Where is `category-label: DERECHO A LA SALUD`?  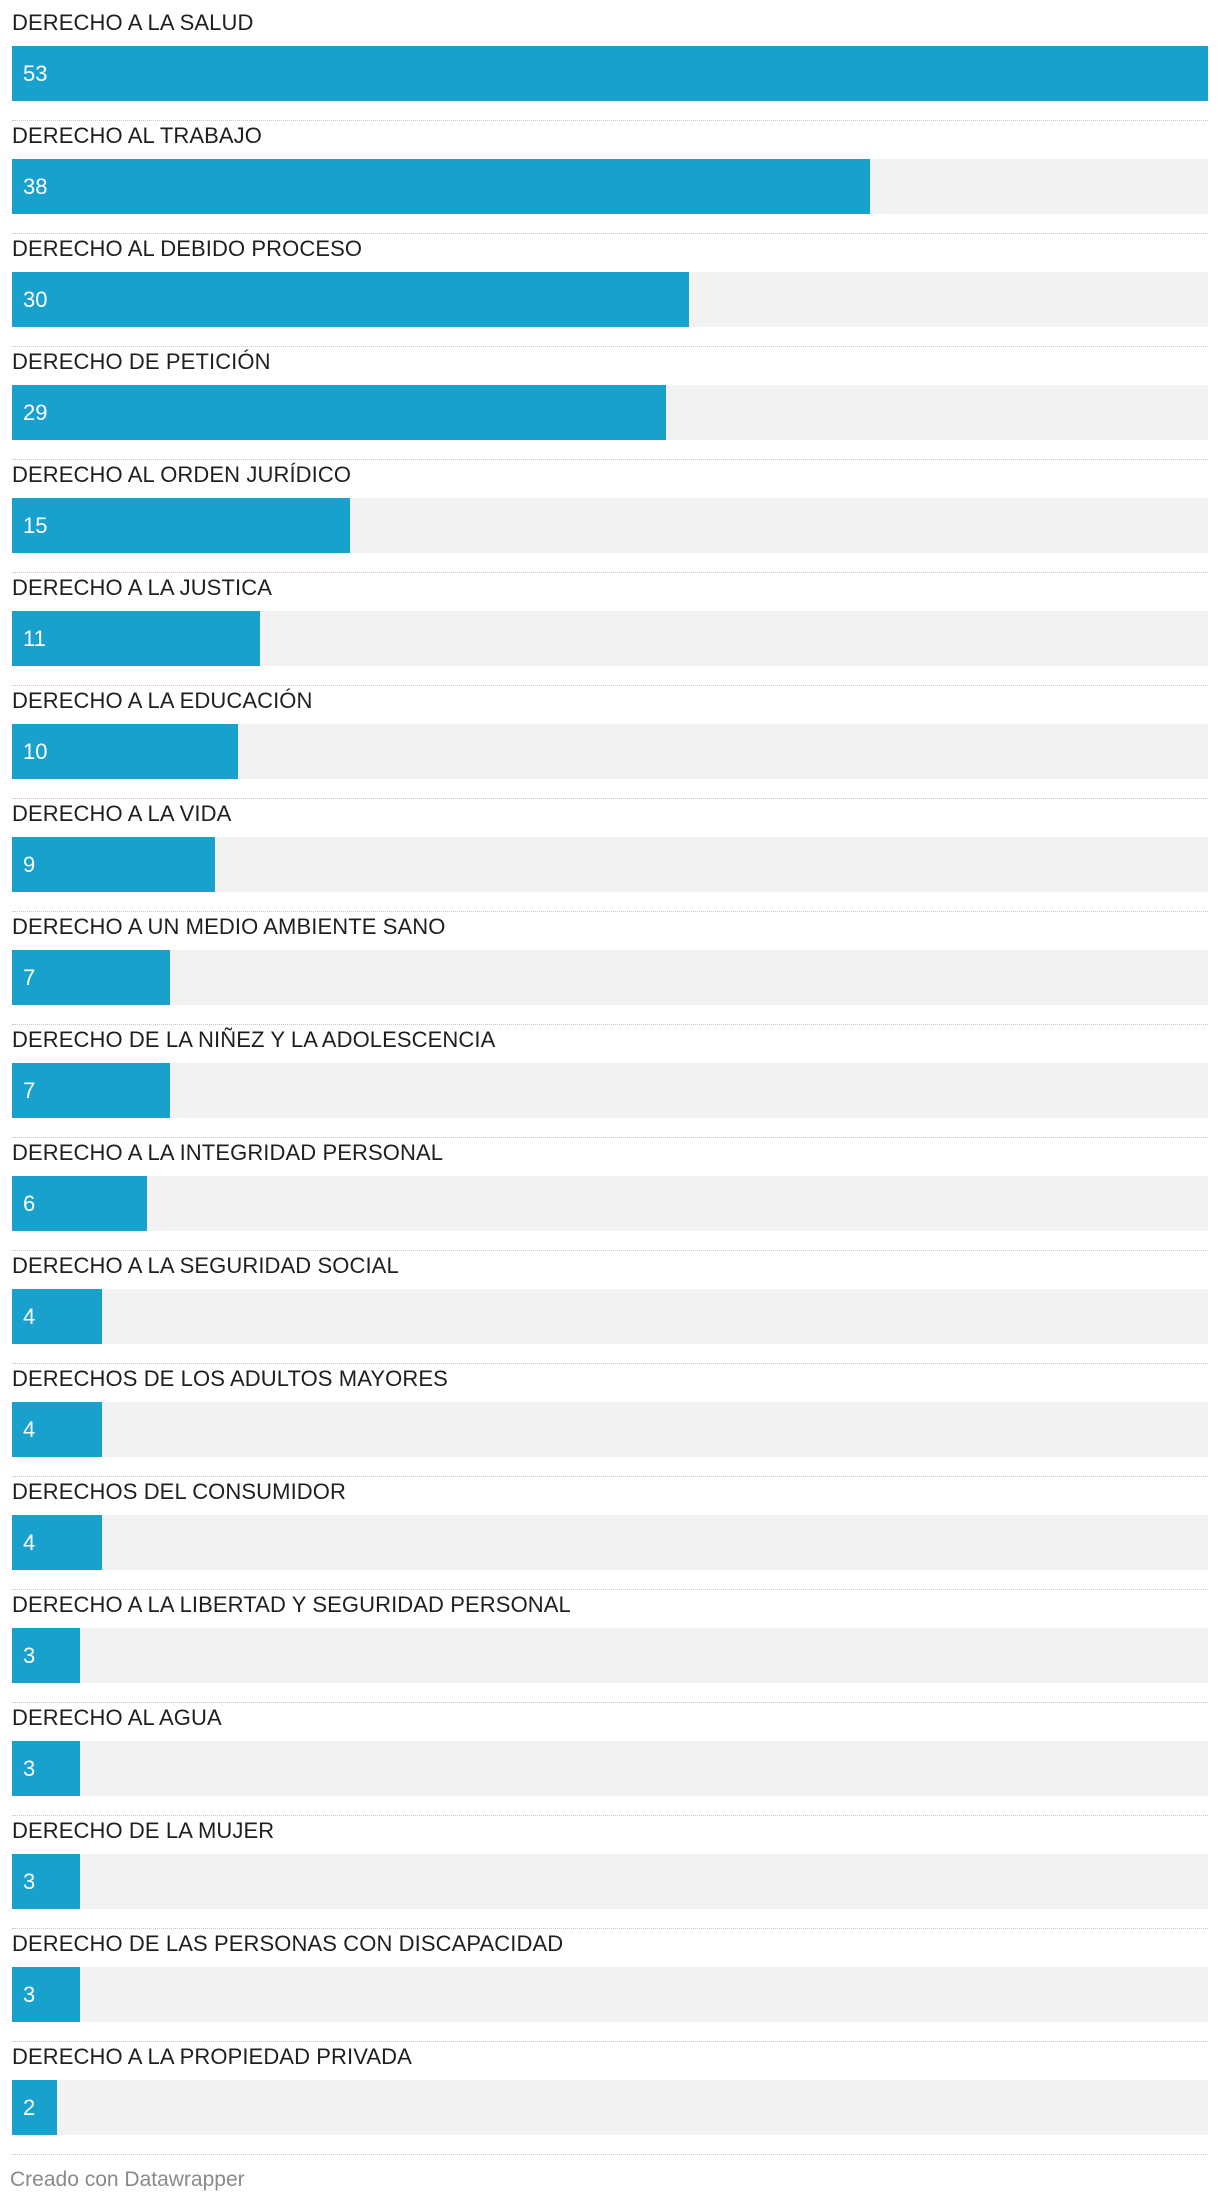
category-label: DERECHO A LA SALUD is located at coordinates (133, 22).